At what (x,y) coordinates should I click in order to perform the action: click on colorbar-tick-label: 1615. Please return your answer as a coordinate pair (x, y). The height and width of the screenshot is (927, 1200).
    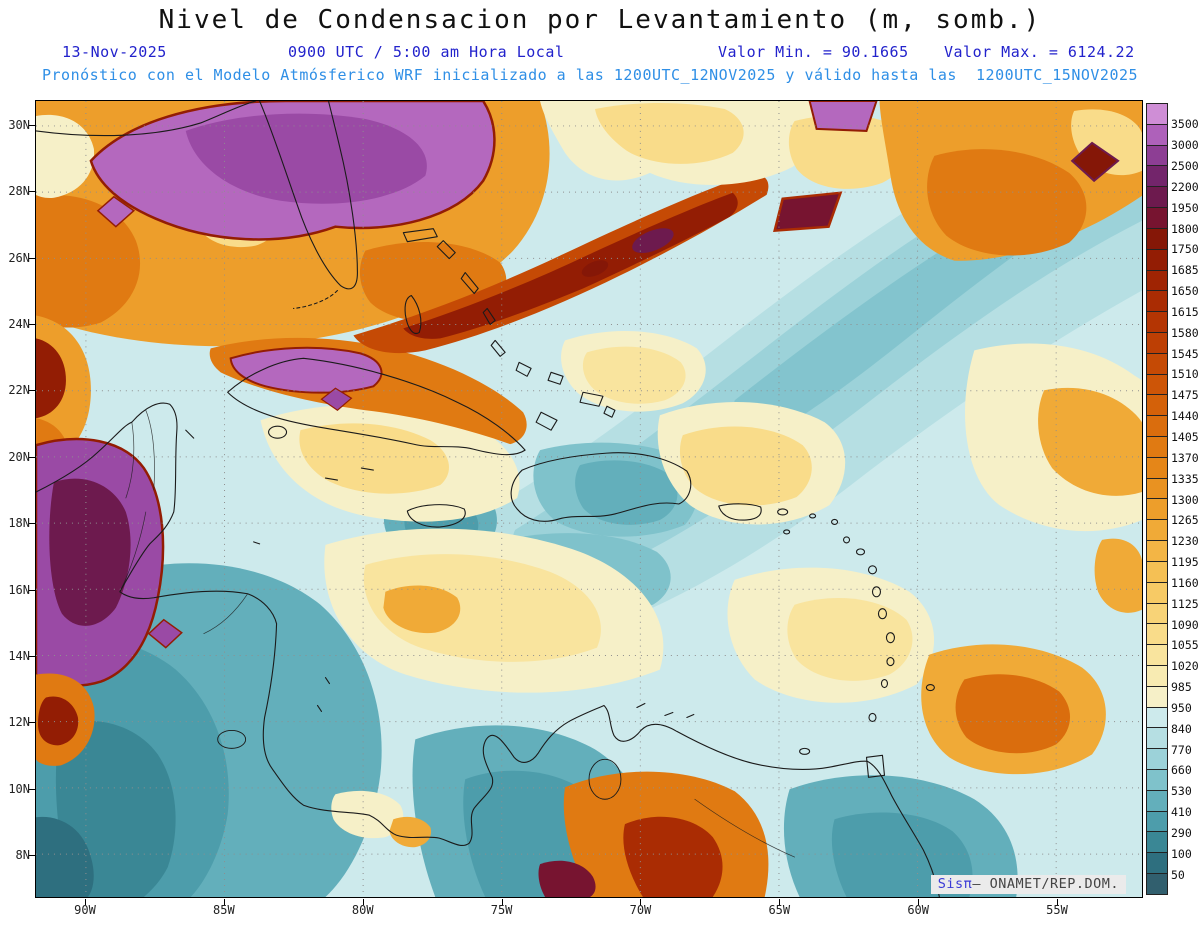
    Looking at the image, I should click on (1185, 311).